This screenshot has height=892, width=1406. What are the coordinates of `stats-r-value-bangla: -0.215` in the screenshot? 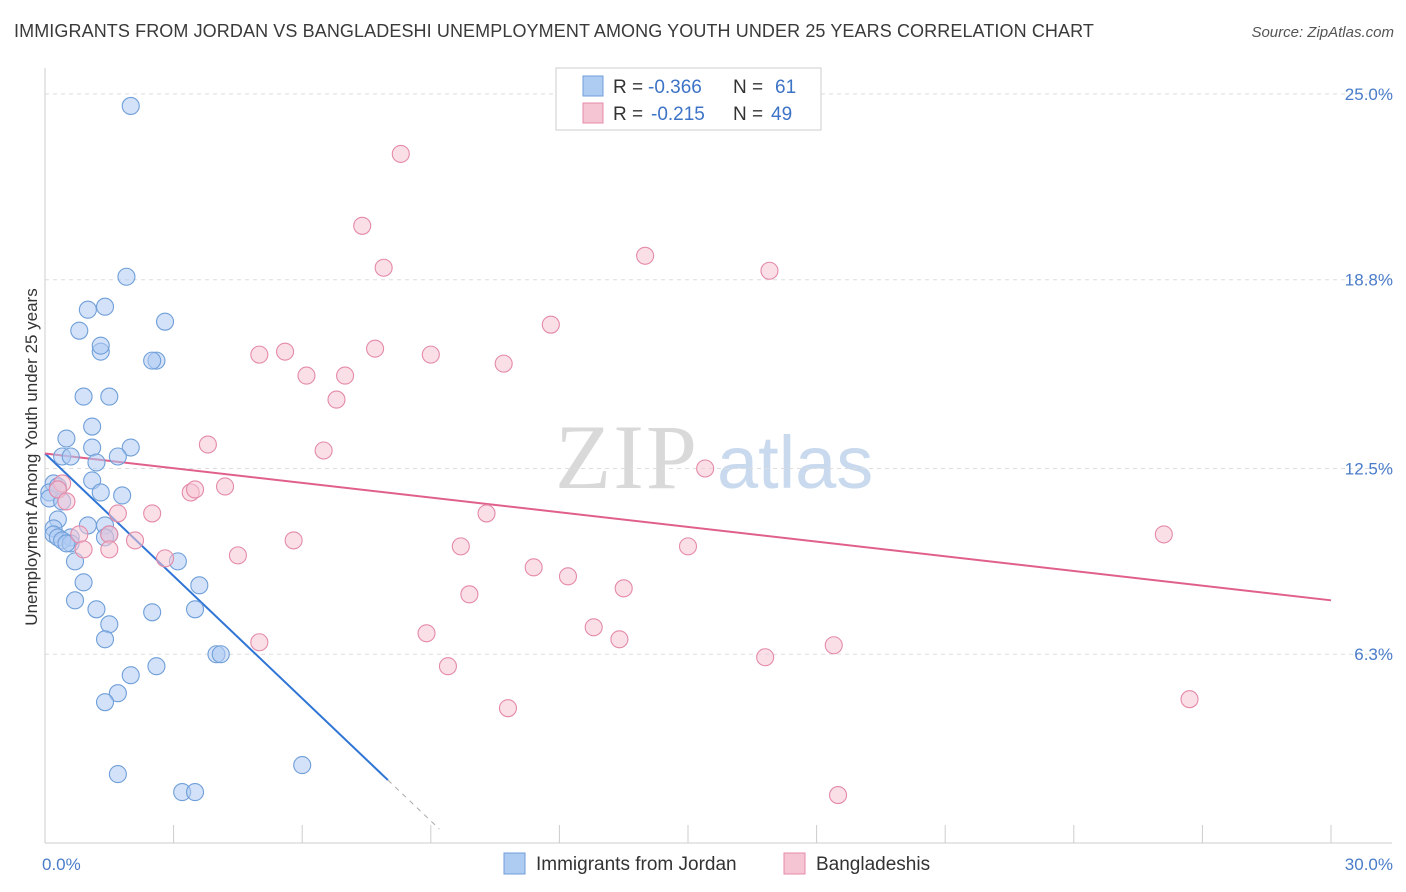 It's located at (678, 114).